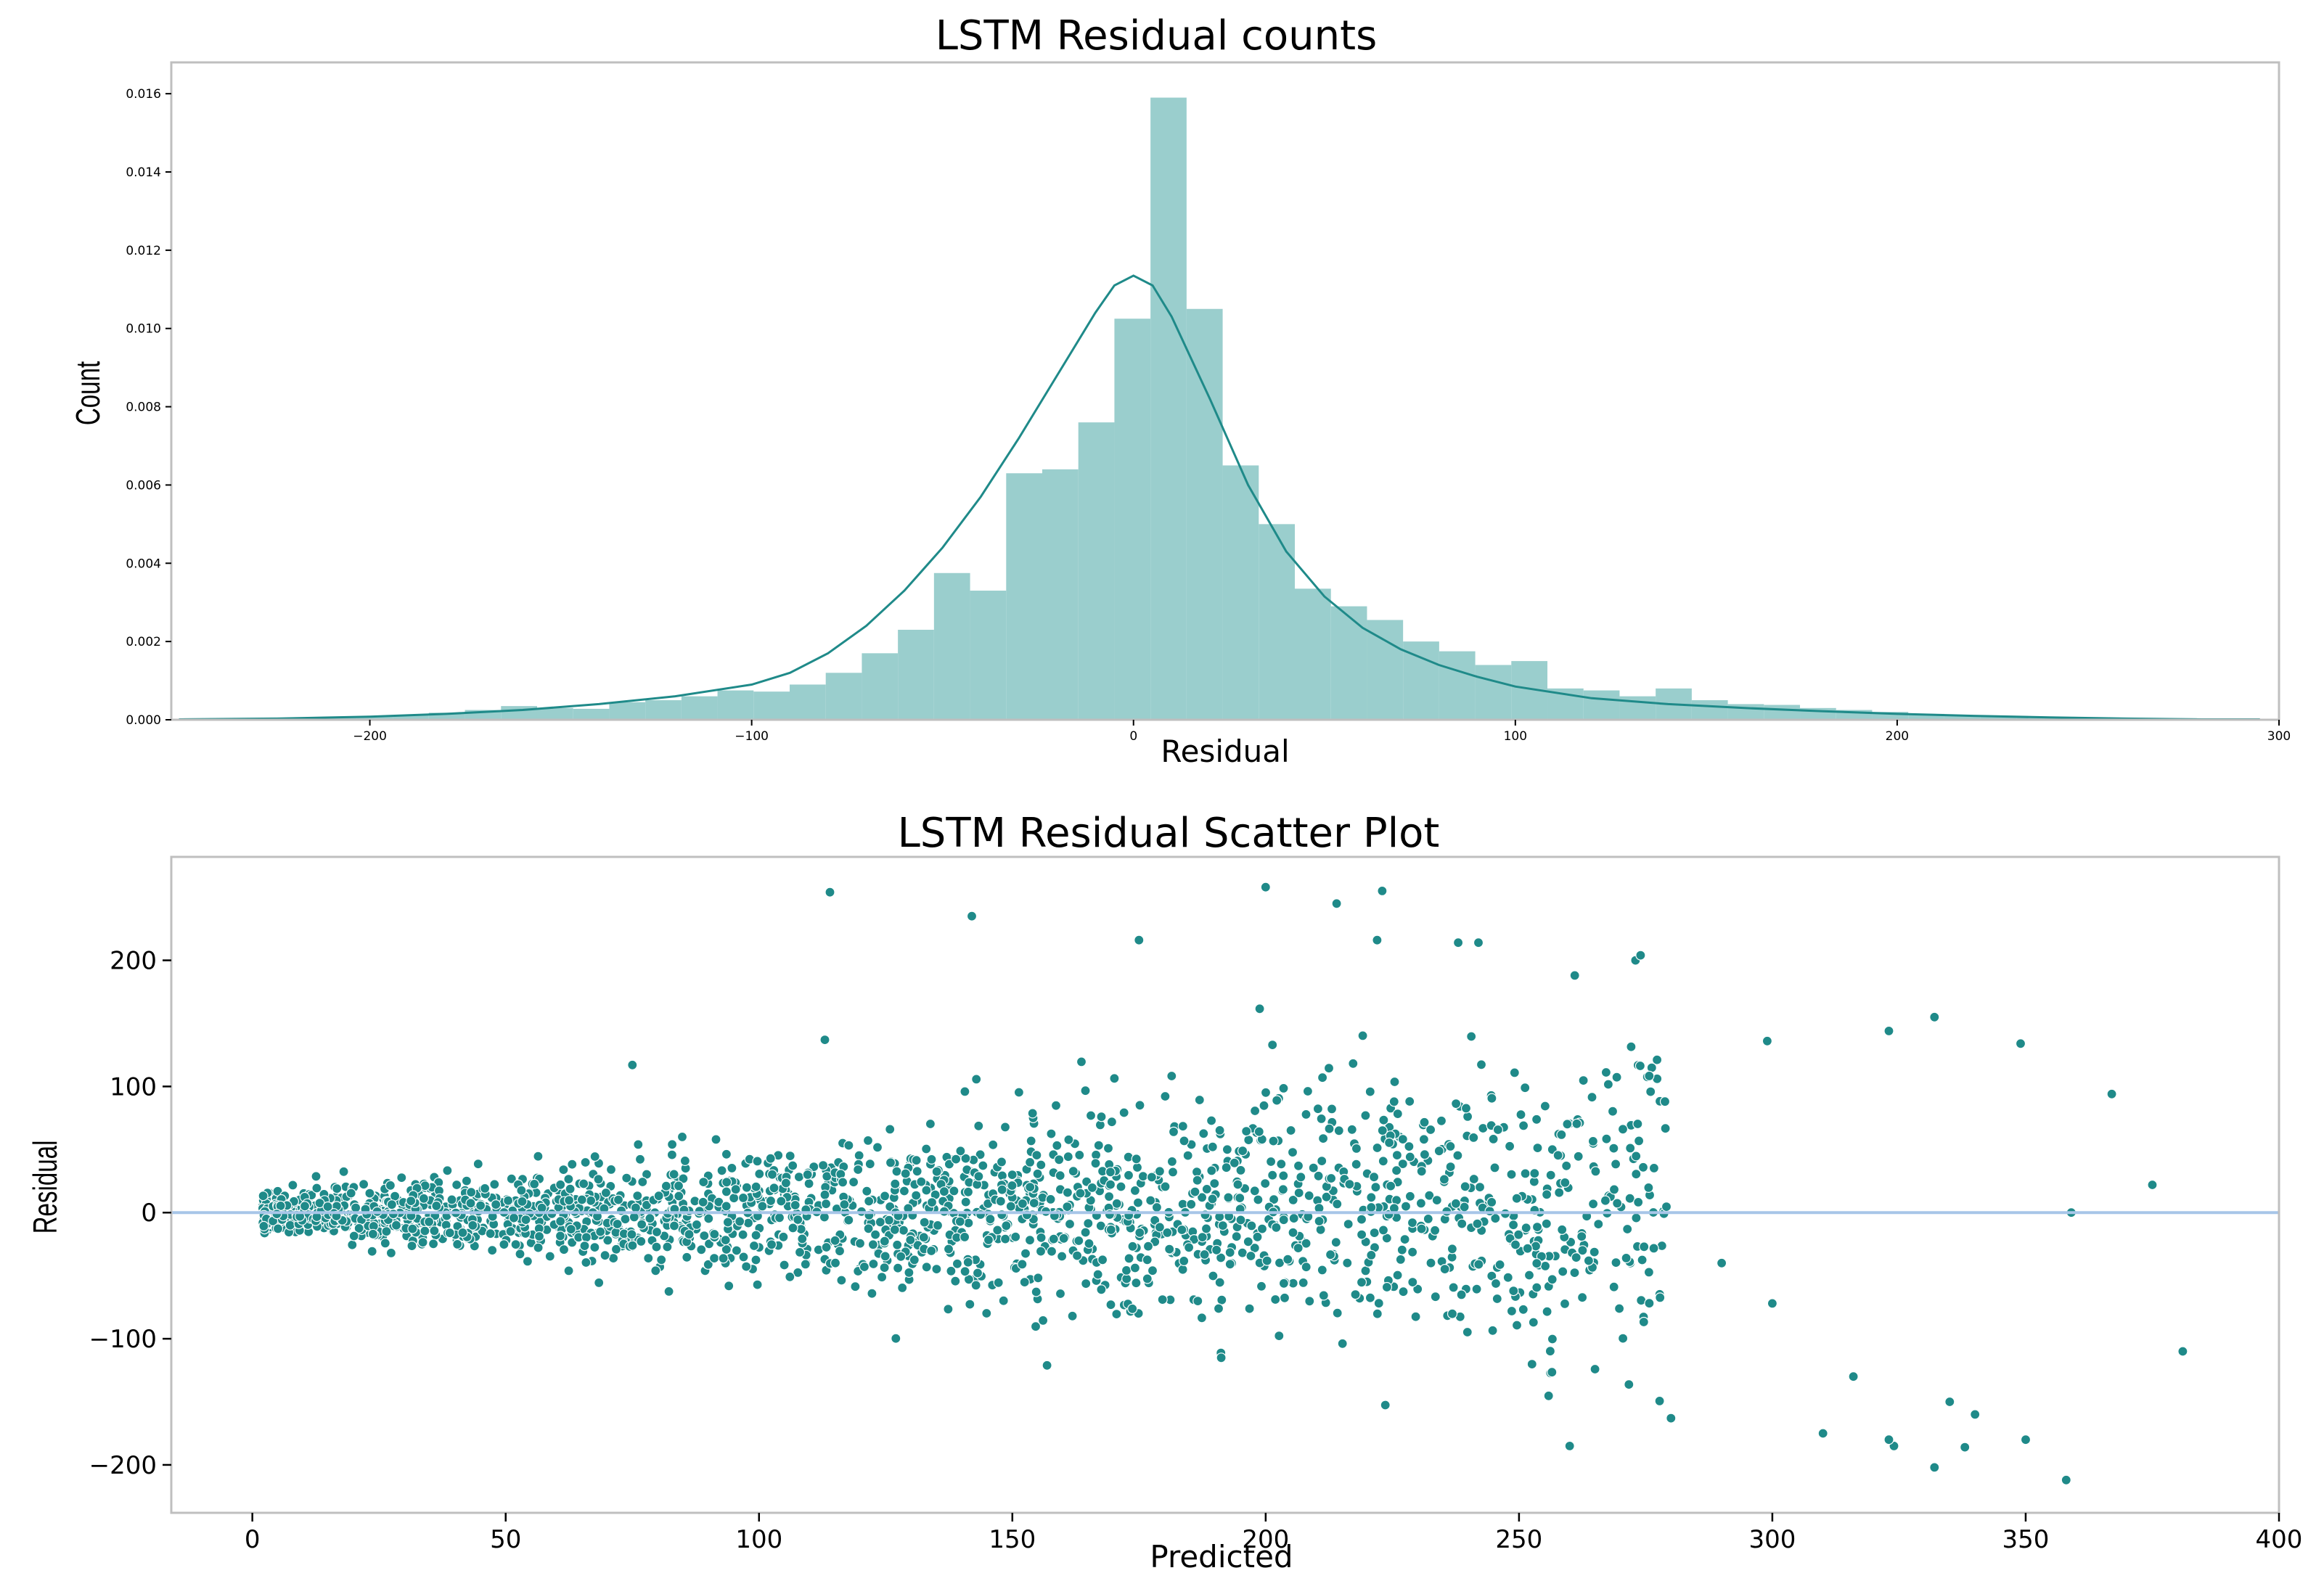  Describe the element at coordinates (143, 408) in the screenshot. I see `y-tick-label: 0.008` at that location.